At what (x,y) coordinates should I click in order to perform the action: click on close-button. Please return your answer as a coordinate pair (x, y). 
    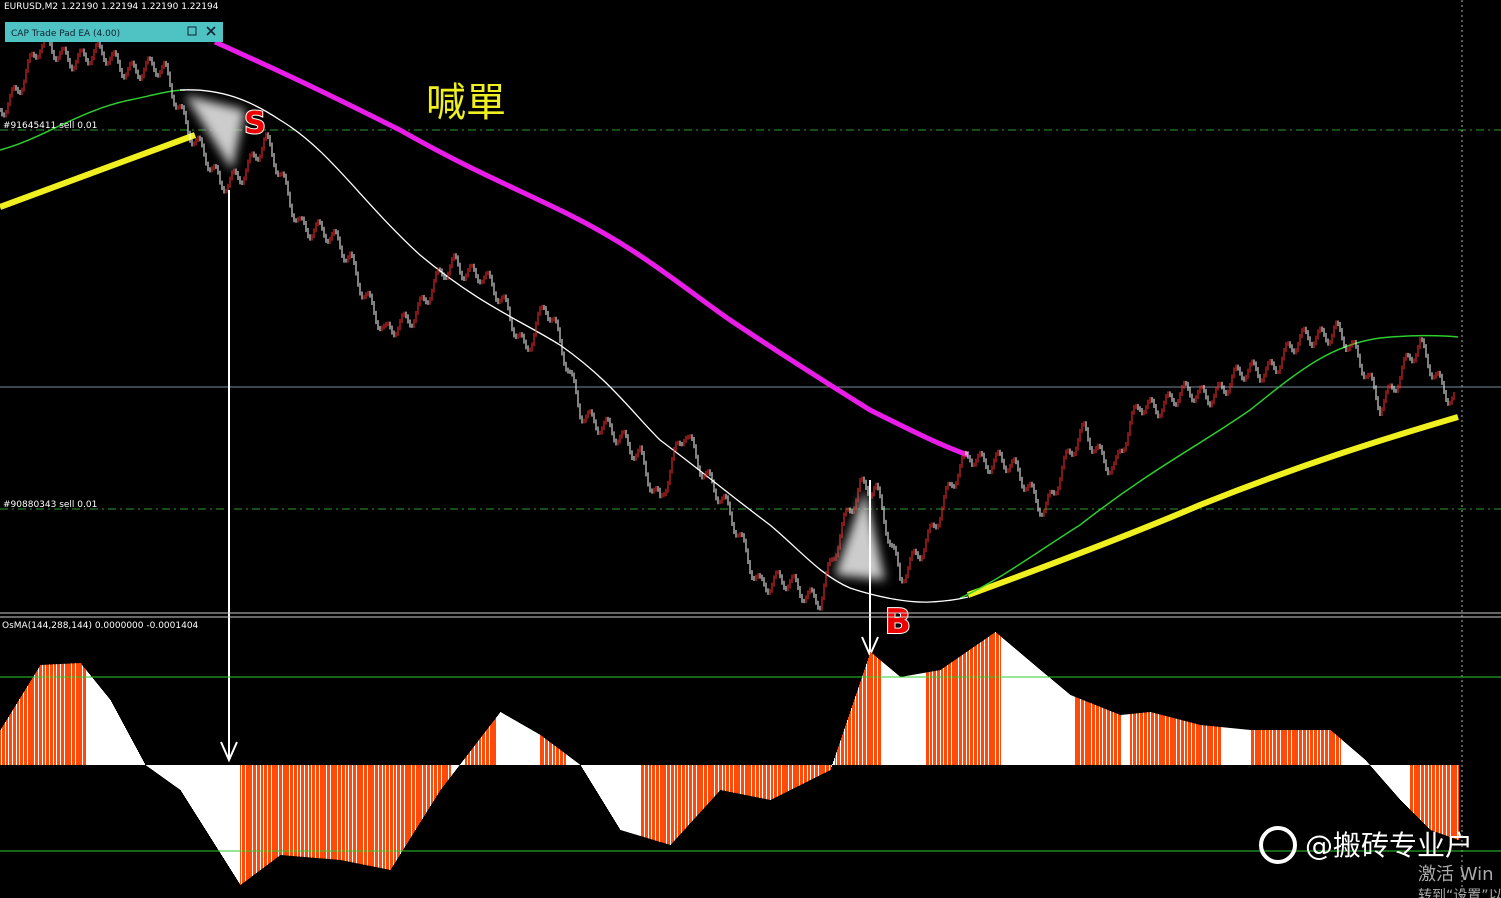
    Looking at the image, I should click on (211, 31).